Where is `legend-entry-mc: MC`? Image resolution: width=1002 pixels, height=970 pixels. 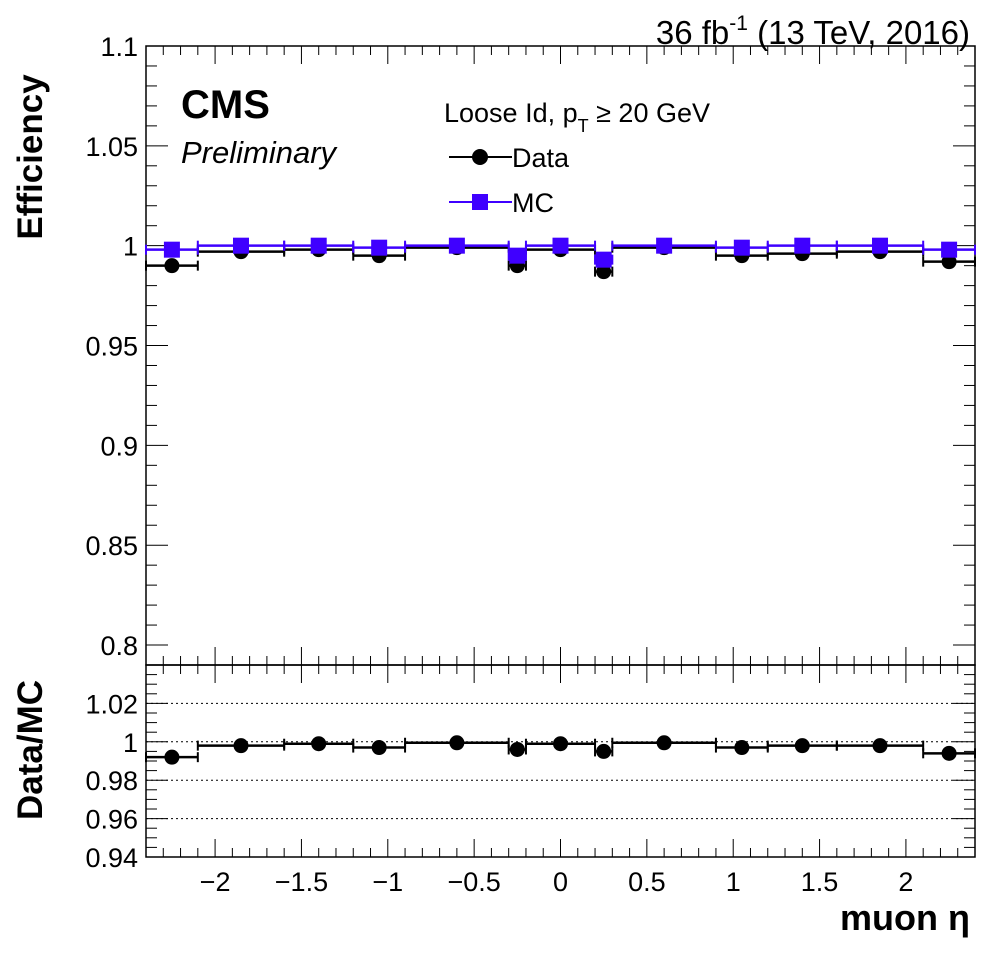
legend-entry-mc: MC is located at coordinates (501, 203).